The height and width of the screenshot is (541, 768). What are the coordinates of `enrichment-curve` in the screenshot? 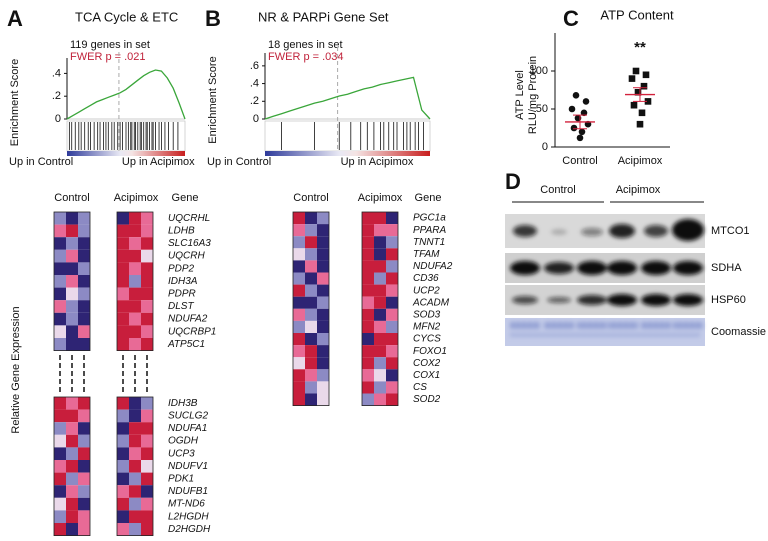 It's located at (126, 94).